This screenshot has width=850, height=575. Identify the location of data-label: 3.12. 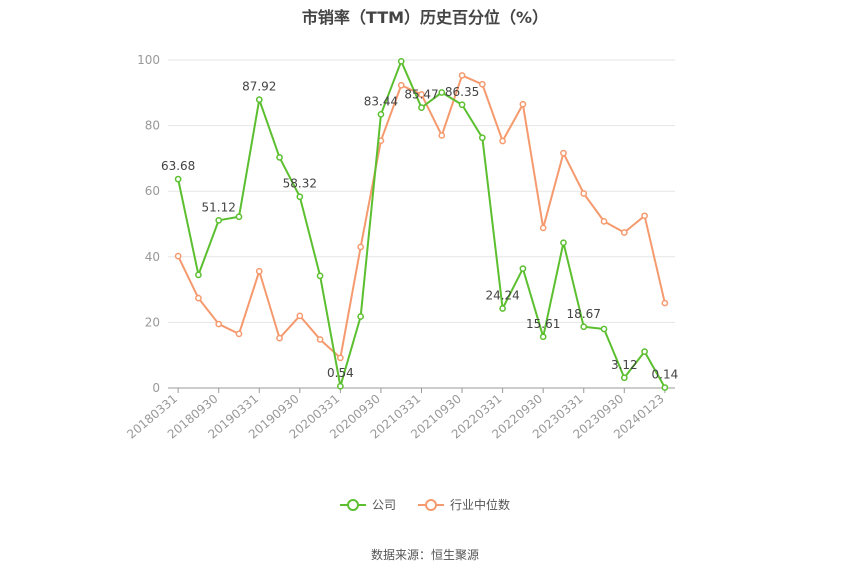
(624, 365).